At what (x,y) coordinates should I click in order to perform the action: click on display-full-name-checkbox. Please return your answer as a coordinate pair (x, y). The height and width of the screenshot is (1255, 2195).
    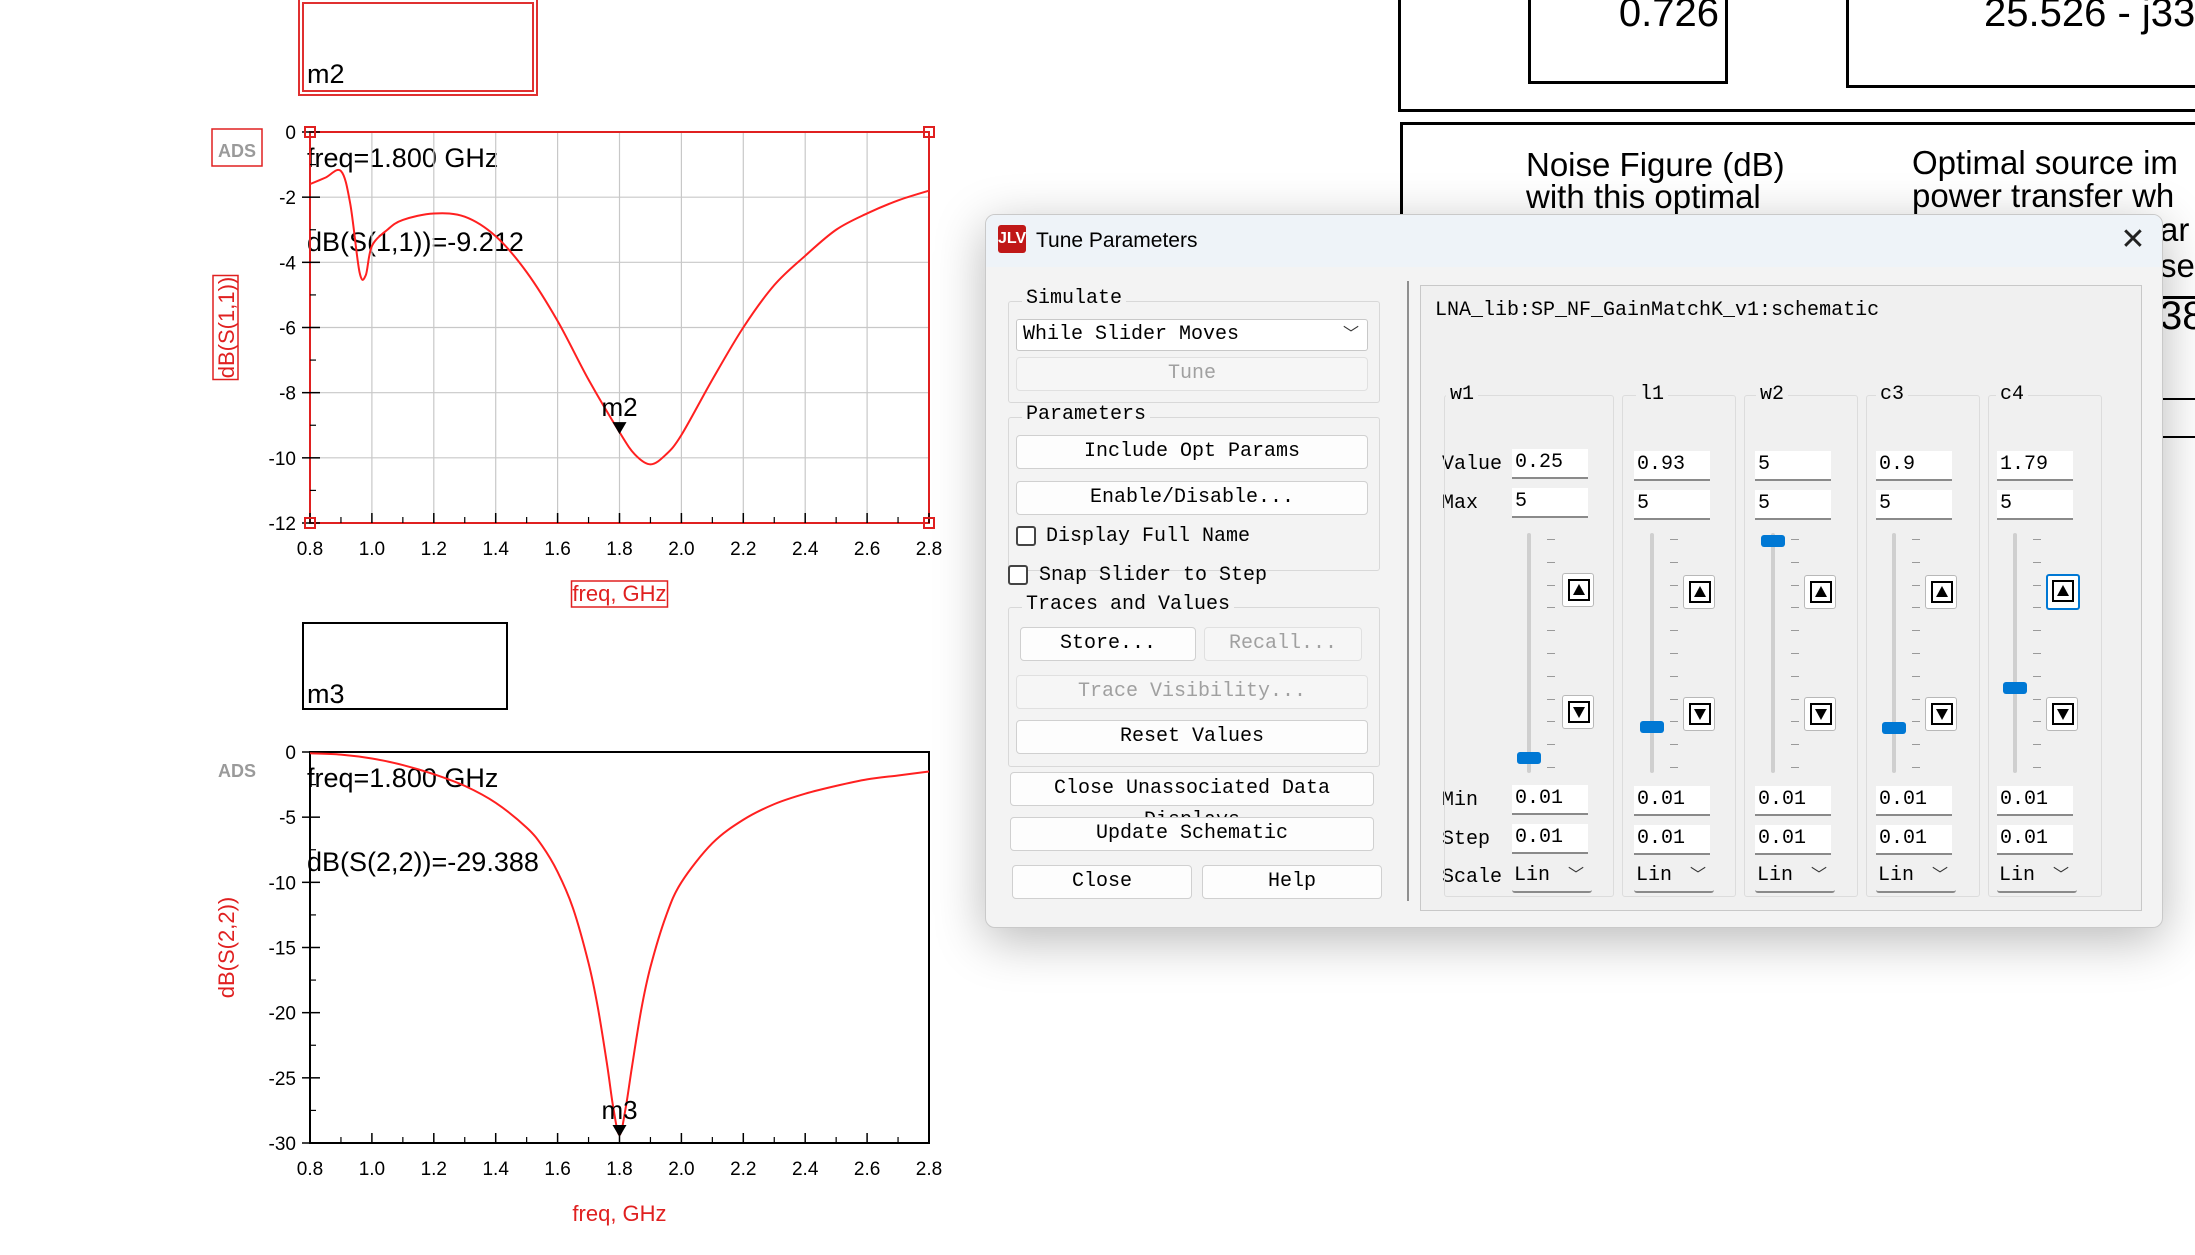
    Looking at the image, I should click on (1026, 536).